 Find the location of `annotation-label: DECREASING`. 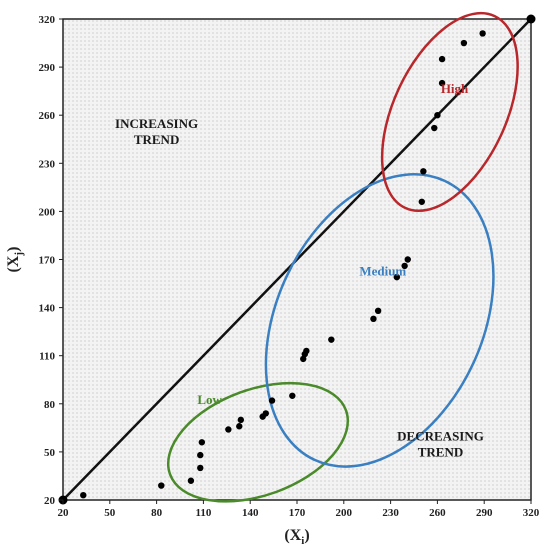

annotation-label: DECREASING is located at coordinates (440, 436).